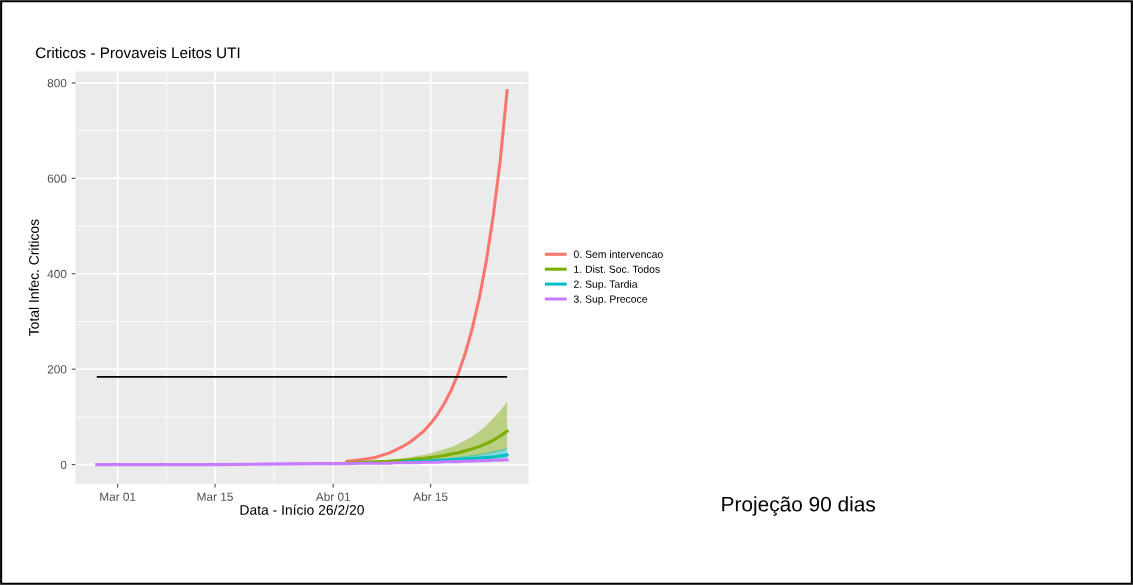 This screenshot has width=1133, height=585. What do you see at coordinates (138, 52) in the screenshot?
I see `chart-title: Criticos - Provaveis Leitos UTI` at bounding box center [138, 52].